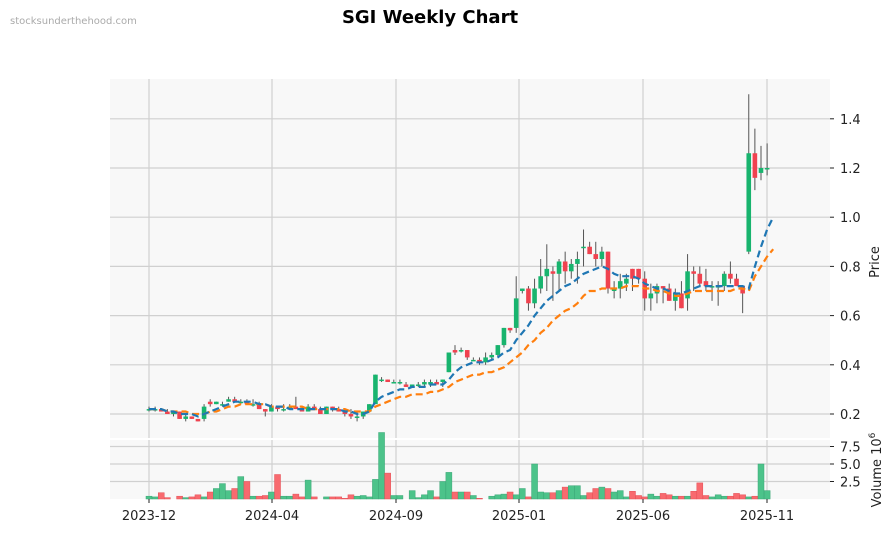 The image size is (895, 533). I want to click on y-tick-label: 1.2, so click(850, 169).